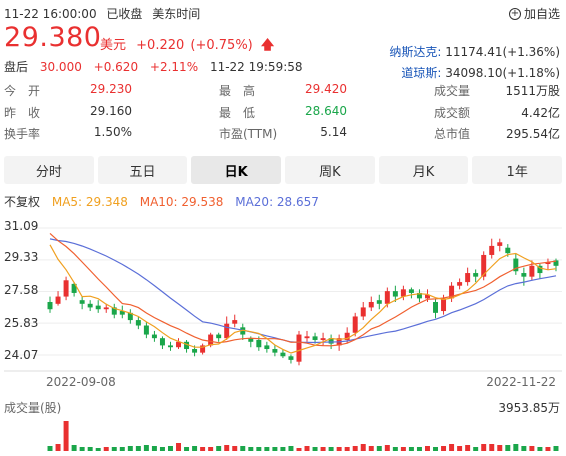  I want to click on index-value: 11174.41(+1.36%), so click(502, 52).